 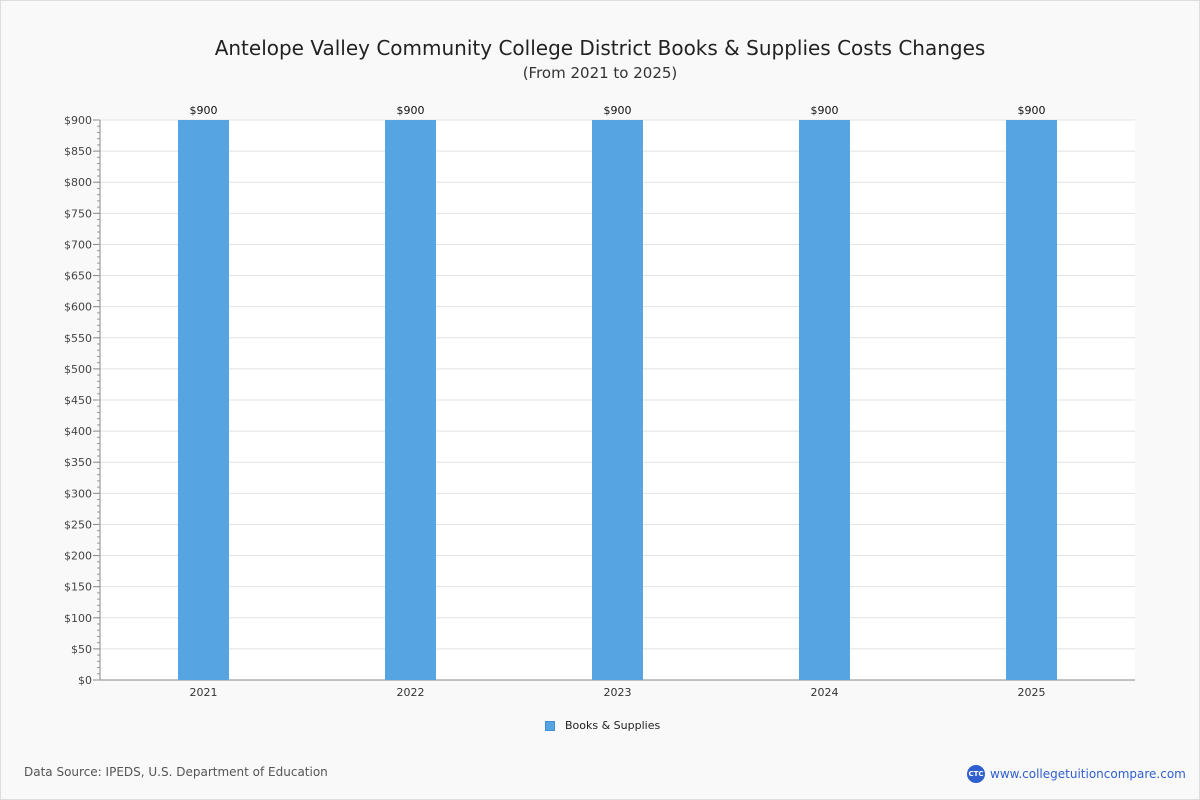 What do you see at coordinates (78, 524) in the screenshot?
I see `y-tick-label: $250` at bounding box center [78, 524].